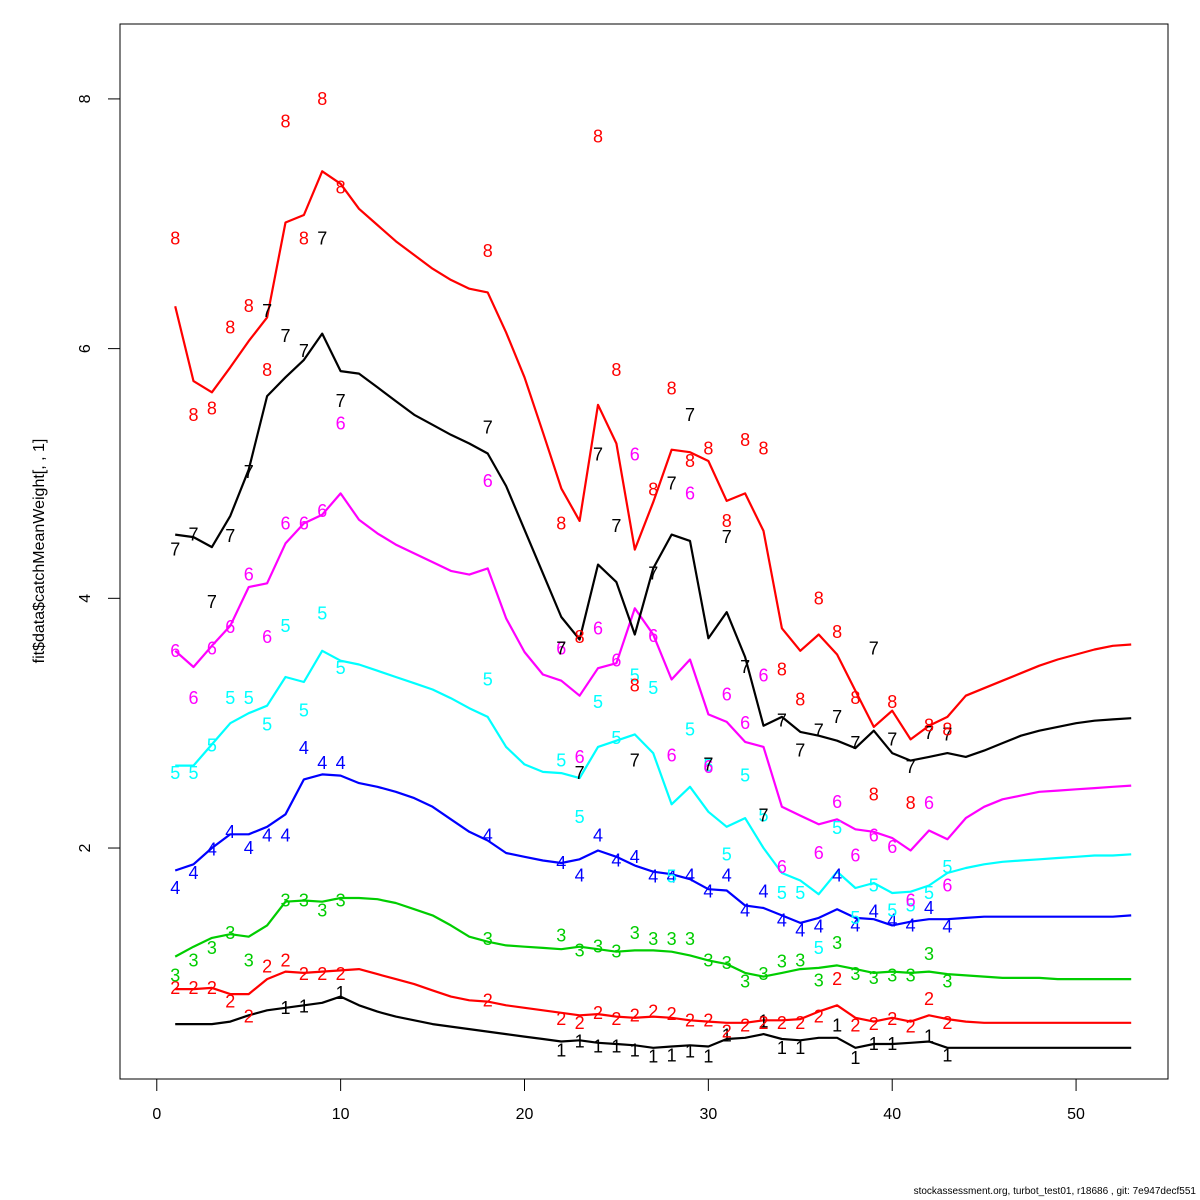  What do you see at coordinates (525, 1114) in the screenshot?
I see `x-tick-label: 20` at bounding box center [525, 1114].